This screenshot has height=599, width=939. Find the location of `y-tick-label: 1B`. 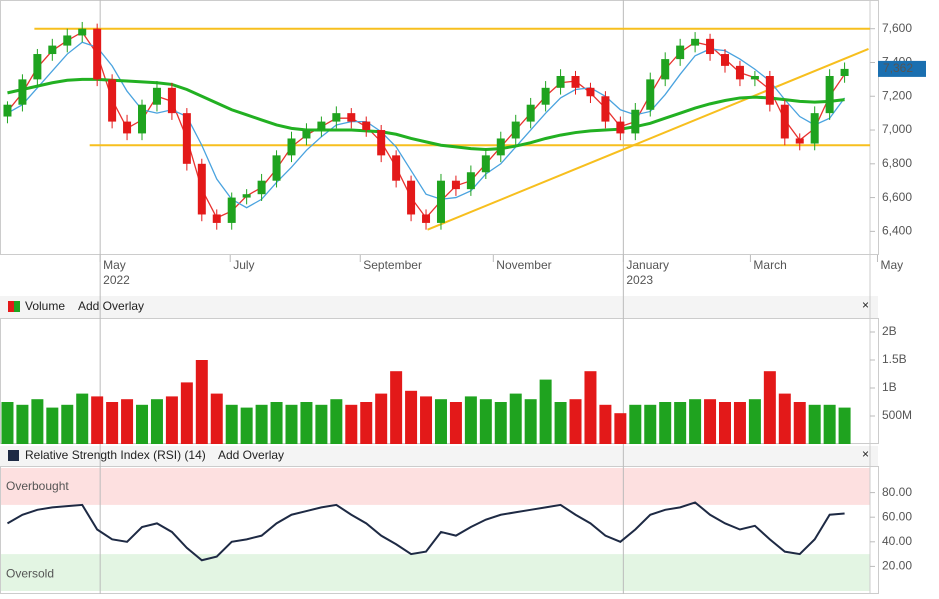

y-tick-label: 1B is located at coordinates (889, 387).